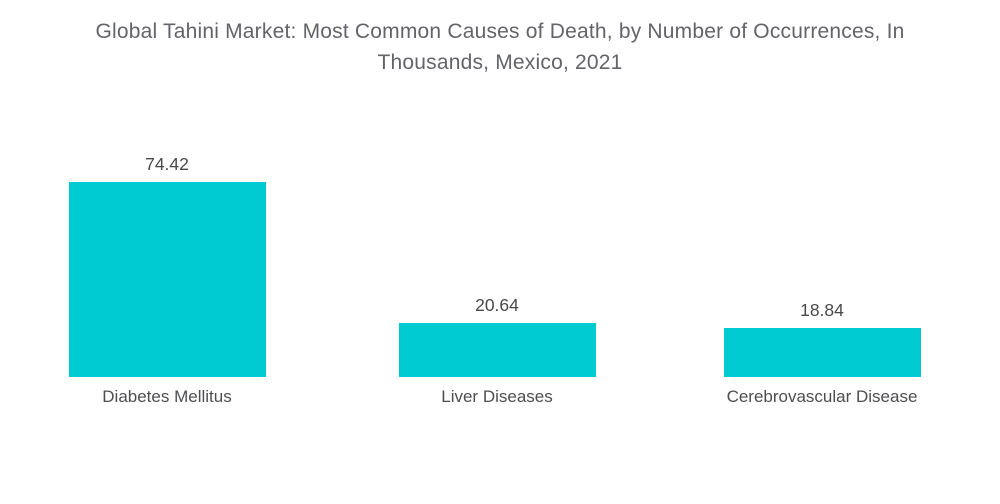  Describe the element at coordinates (822, 396) in the screenshot. I see `bar-category-label: Cerebrovascular Disease` at that location.